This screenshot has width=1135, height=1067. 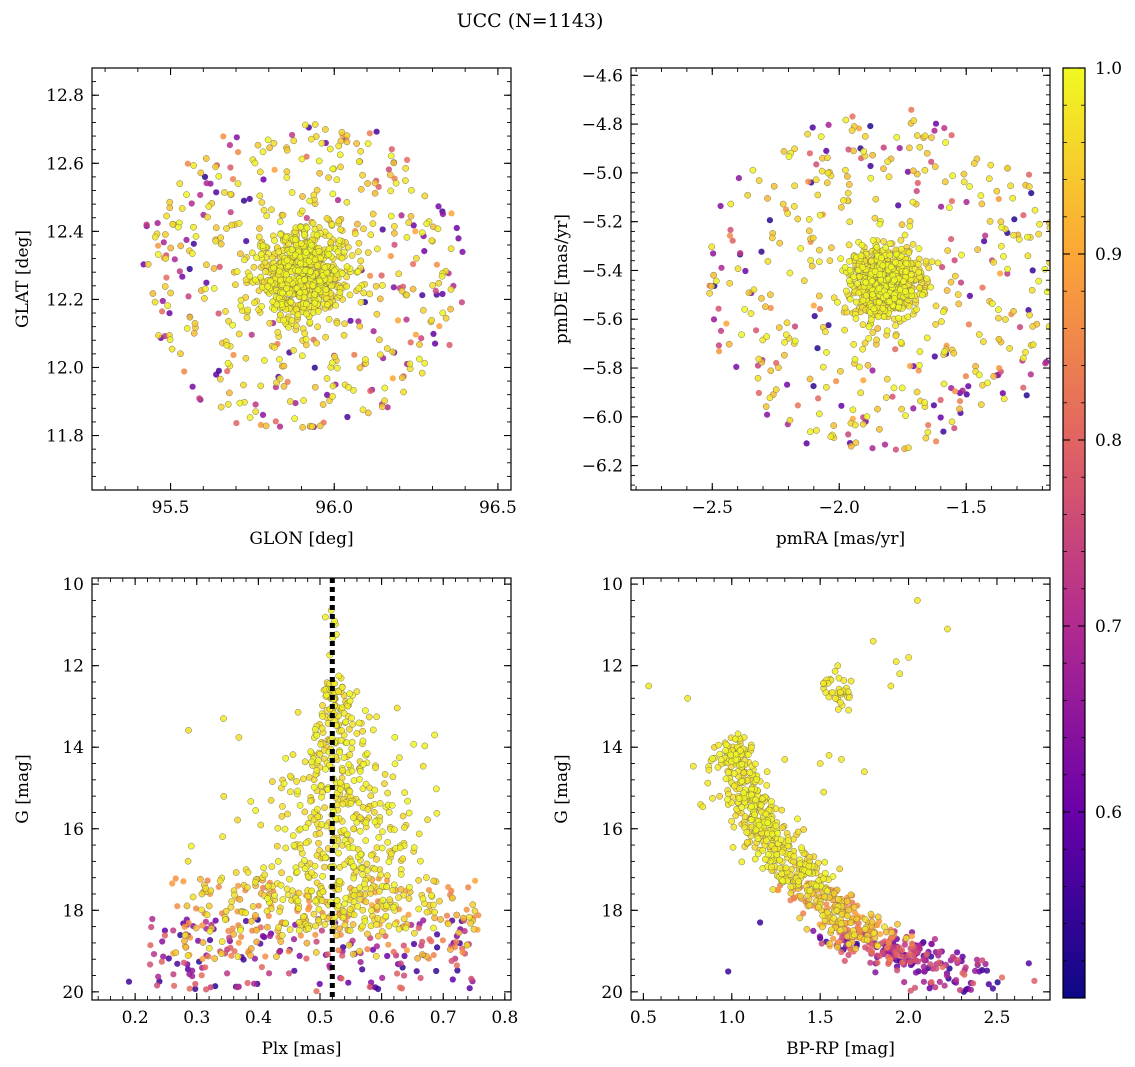 I want to click on scatter-points, so click(x=841, y=796).